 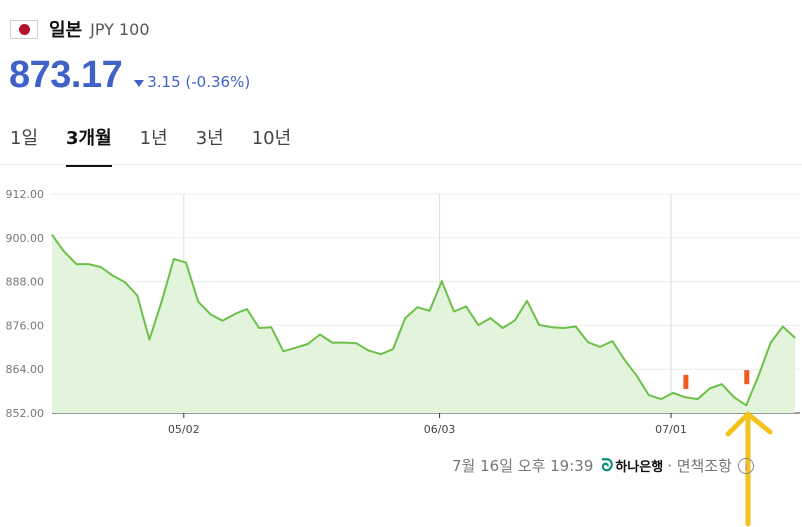 I want to click on price-change: 3.15 (-0.36%), so click(x=192, y=82).